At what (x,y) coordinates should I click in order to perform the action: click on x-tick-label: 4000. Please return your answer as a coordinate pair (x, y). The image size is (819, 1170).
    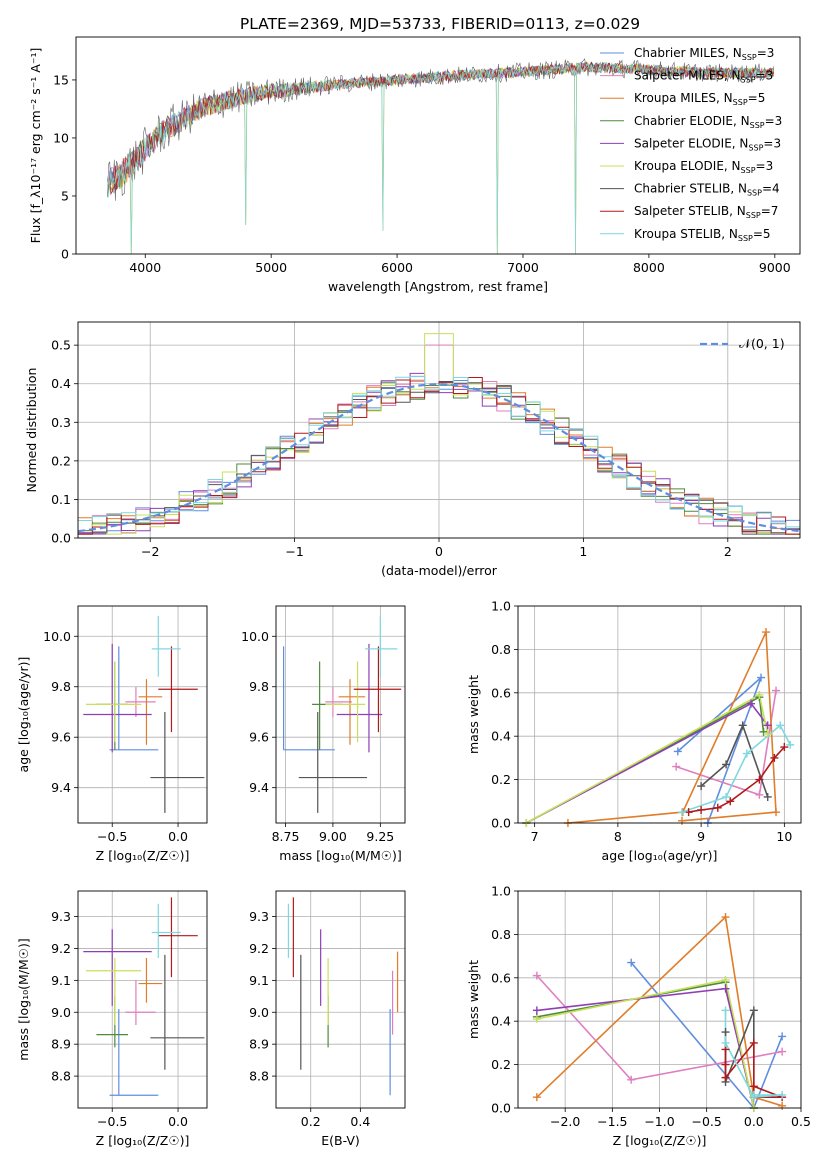
    Looking at the image, I should click on (145, 267).